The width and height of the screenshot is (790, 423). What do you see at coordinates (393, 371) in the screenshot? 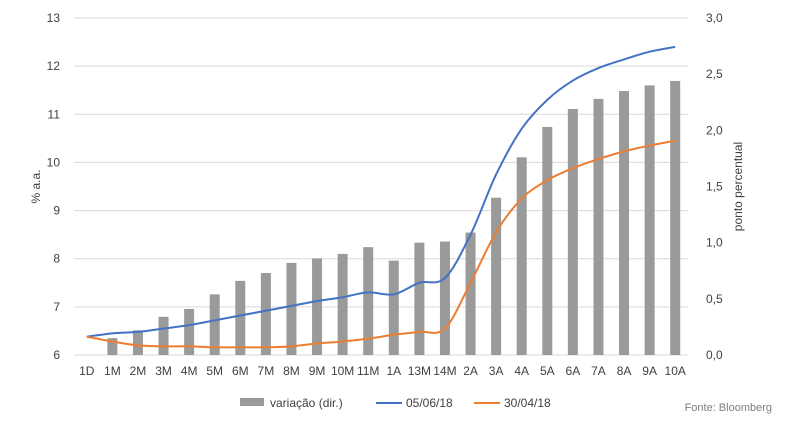
I see `x-tick-label: 1A` at bounding box center [393, 371].